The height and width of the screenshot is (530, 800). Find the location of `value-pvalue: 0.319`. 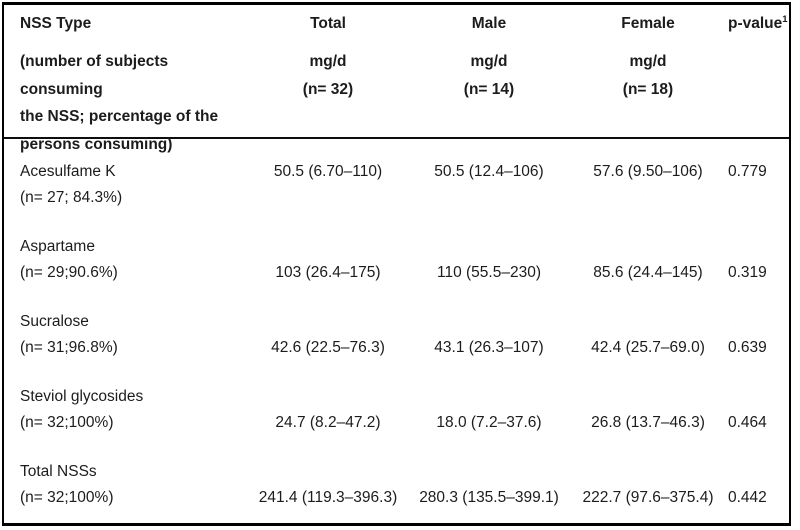

value-pvalue: 0.319 is located at coordinates (747, 272).